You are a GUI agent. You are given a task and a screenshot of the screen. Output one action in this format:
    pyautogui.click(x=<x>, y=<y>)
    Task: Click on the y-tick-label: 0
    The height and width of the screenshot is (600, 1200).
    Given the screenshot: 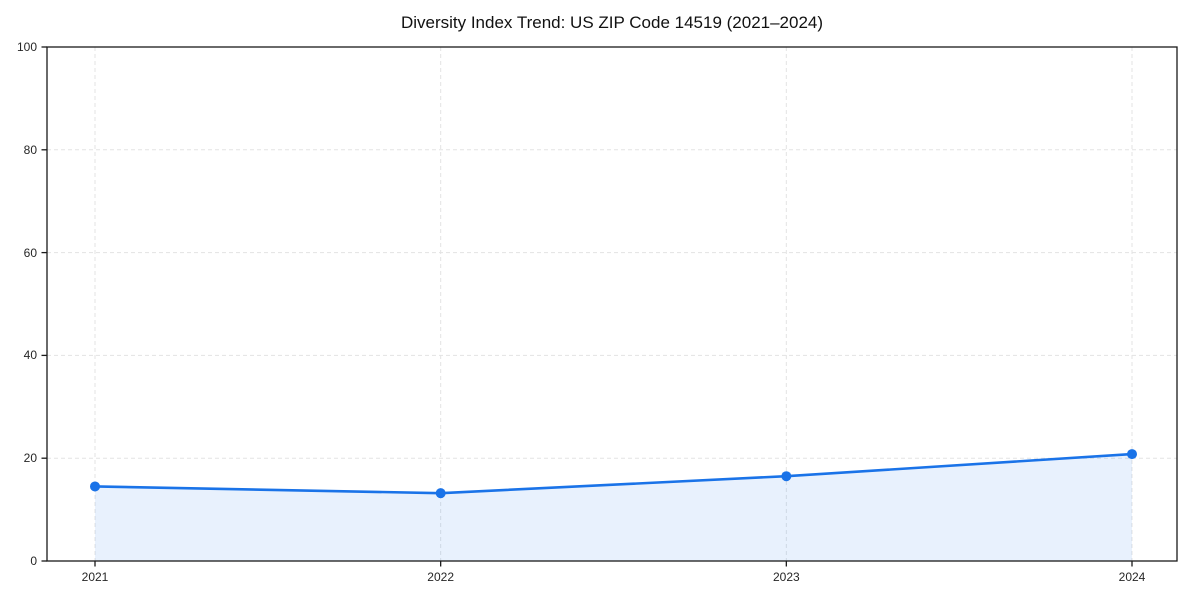 What is the action you would take?
    pyautogui.click(x=33, y=561)
    